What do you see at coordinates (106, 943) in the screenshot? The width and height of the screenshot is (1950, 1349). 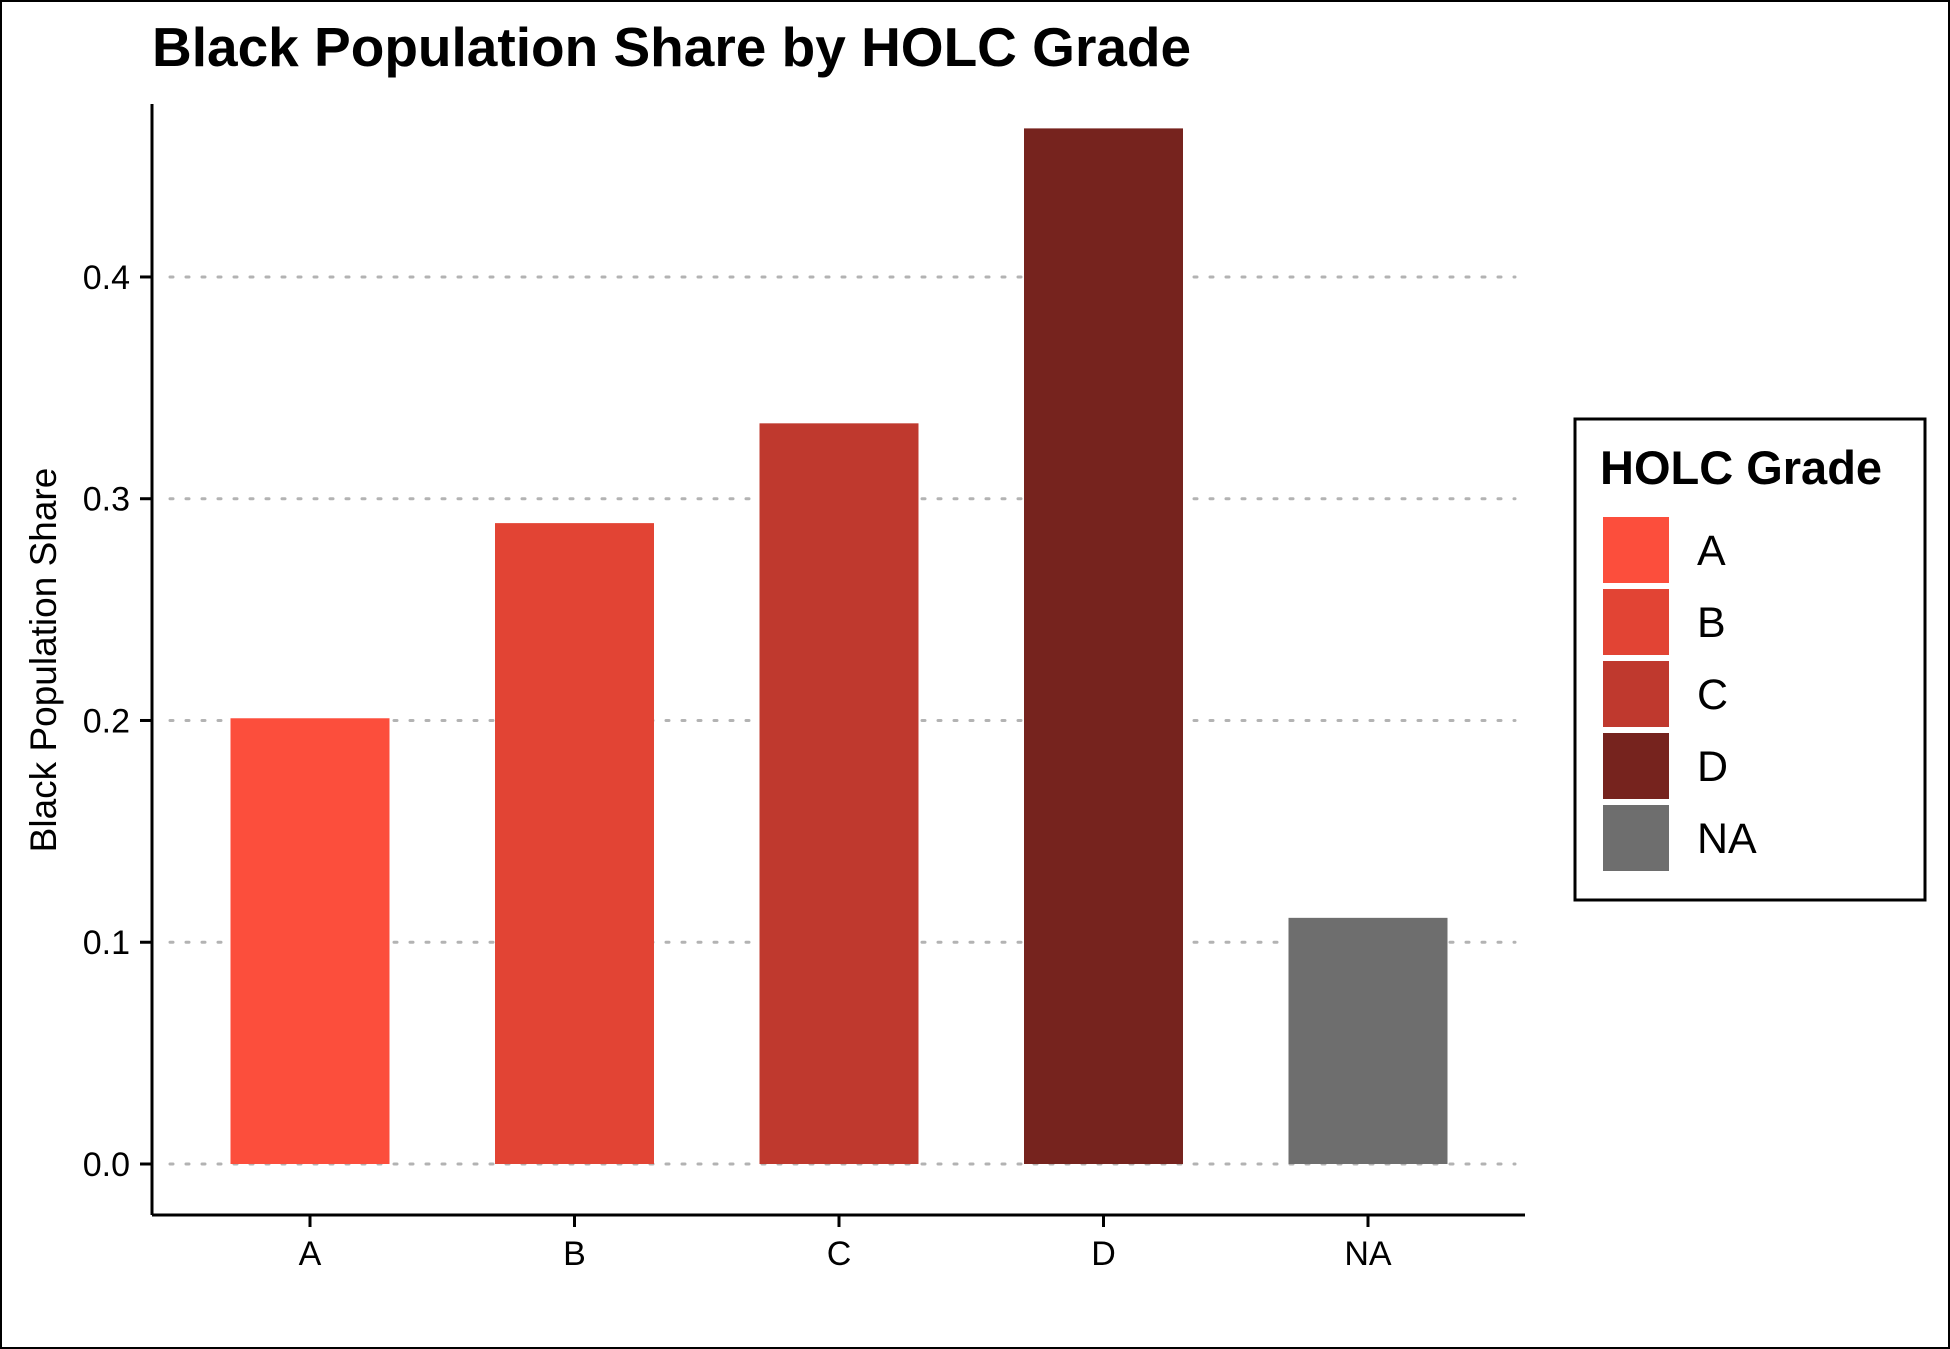 I see `y-tick-label: 0.1` at bounding box center [106, 943].